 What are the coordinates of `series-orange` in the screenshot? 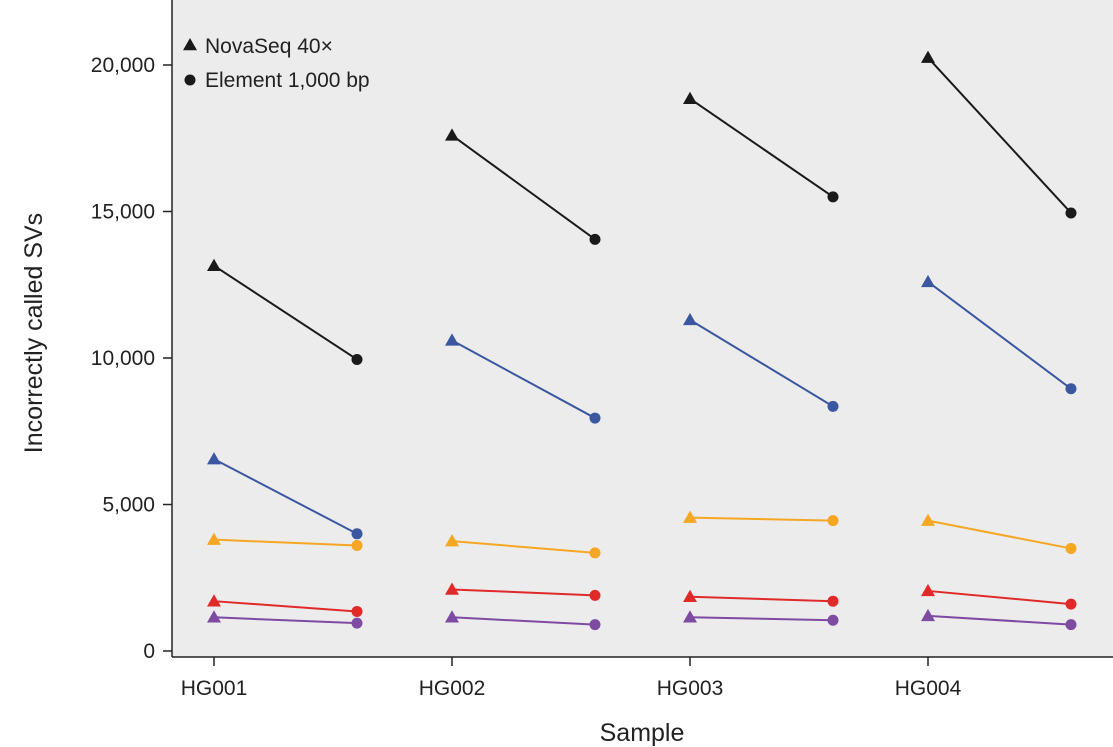 It's located at (642, 534).